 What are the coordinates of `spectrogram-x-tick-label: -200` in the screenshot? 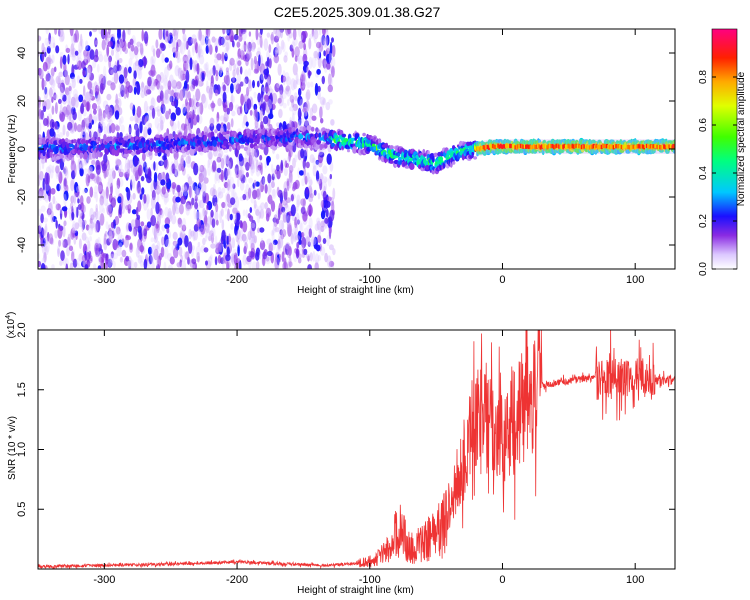 It's located at (237, 280).